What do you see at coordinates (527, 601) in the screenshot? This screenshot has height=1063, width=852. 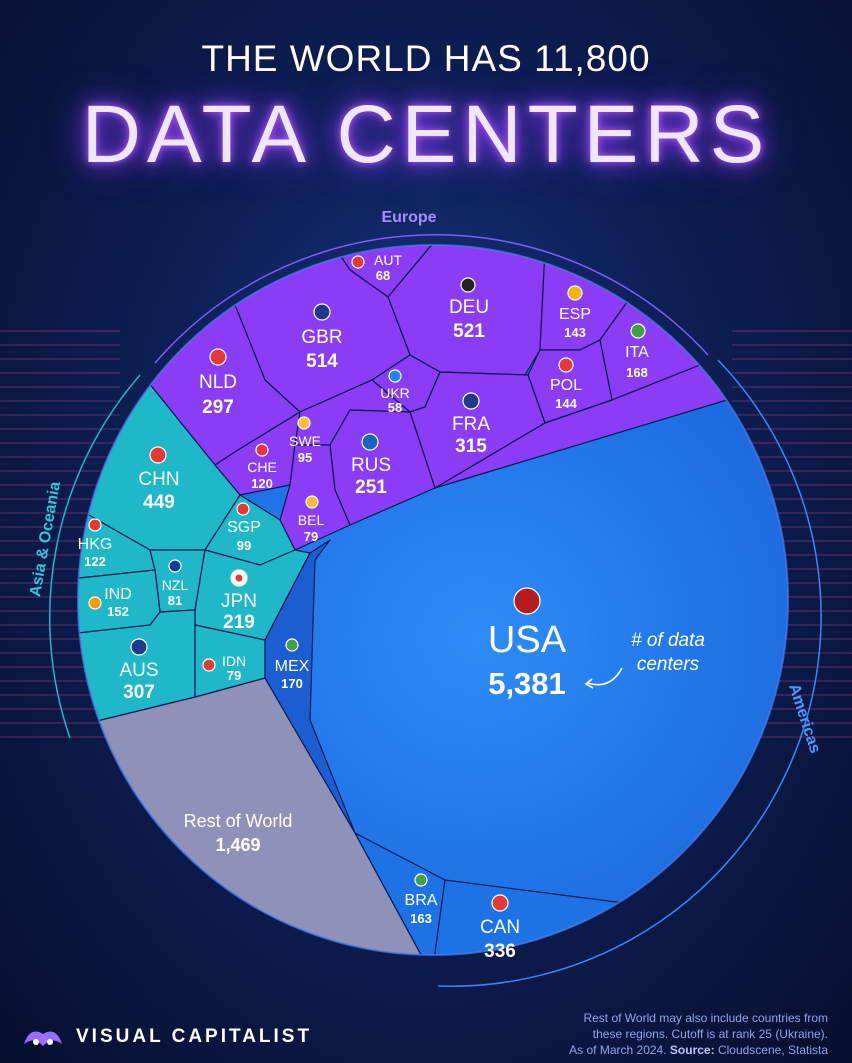 I see `flag-usa-icon` at bounding box center [527, 601].